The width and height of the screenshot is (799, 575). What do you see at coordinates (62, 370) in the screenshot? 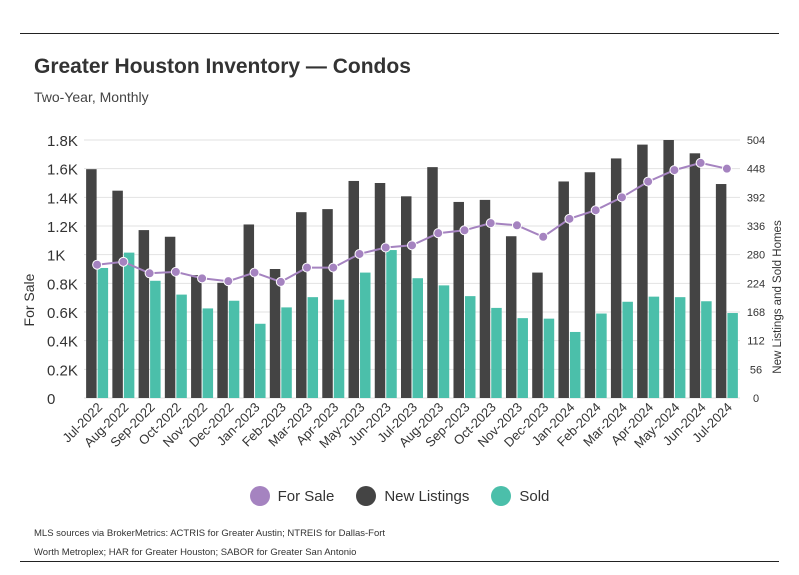
I see `y-tick-label: 0.2K` at bounding box center [62, 370].